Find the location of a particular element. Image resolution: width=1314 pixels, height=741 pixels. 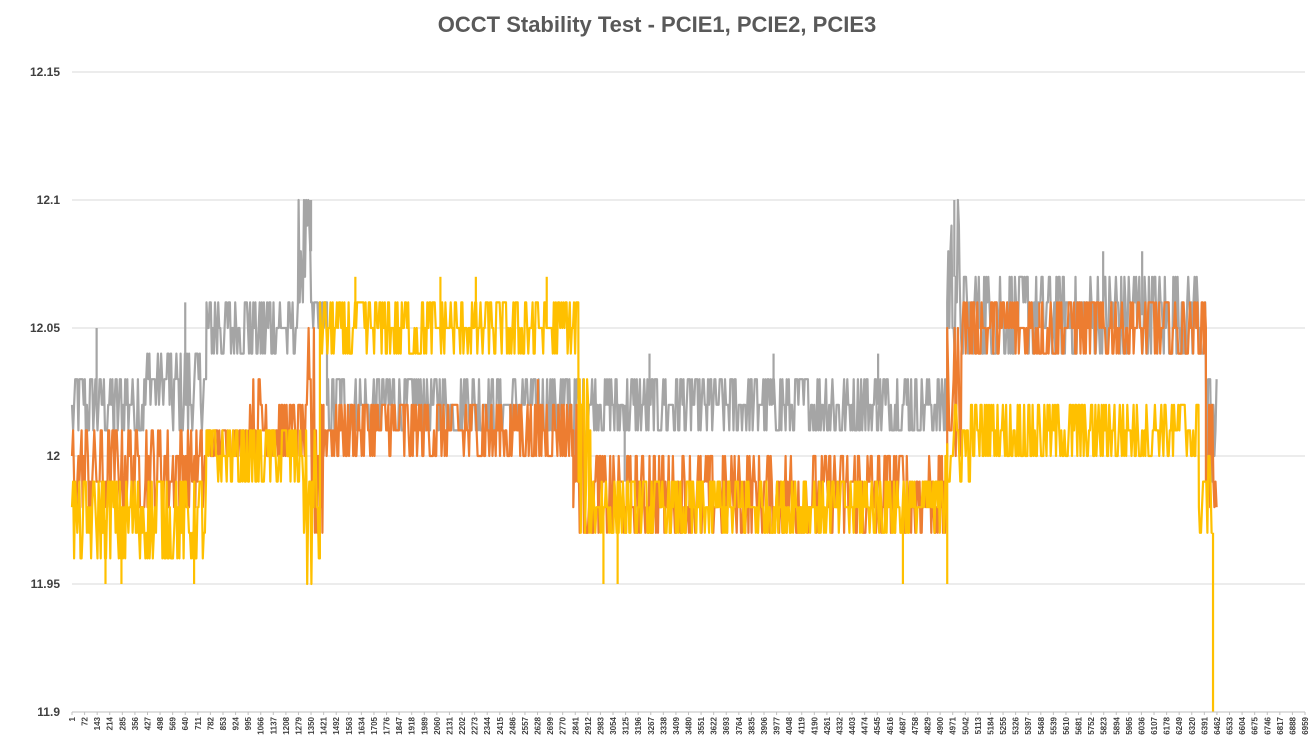

x-tick-label: 2628 is located at coordinates (538, 725).